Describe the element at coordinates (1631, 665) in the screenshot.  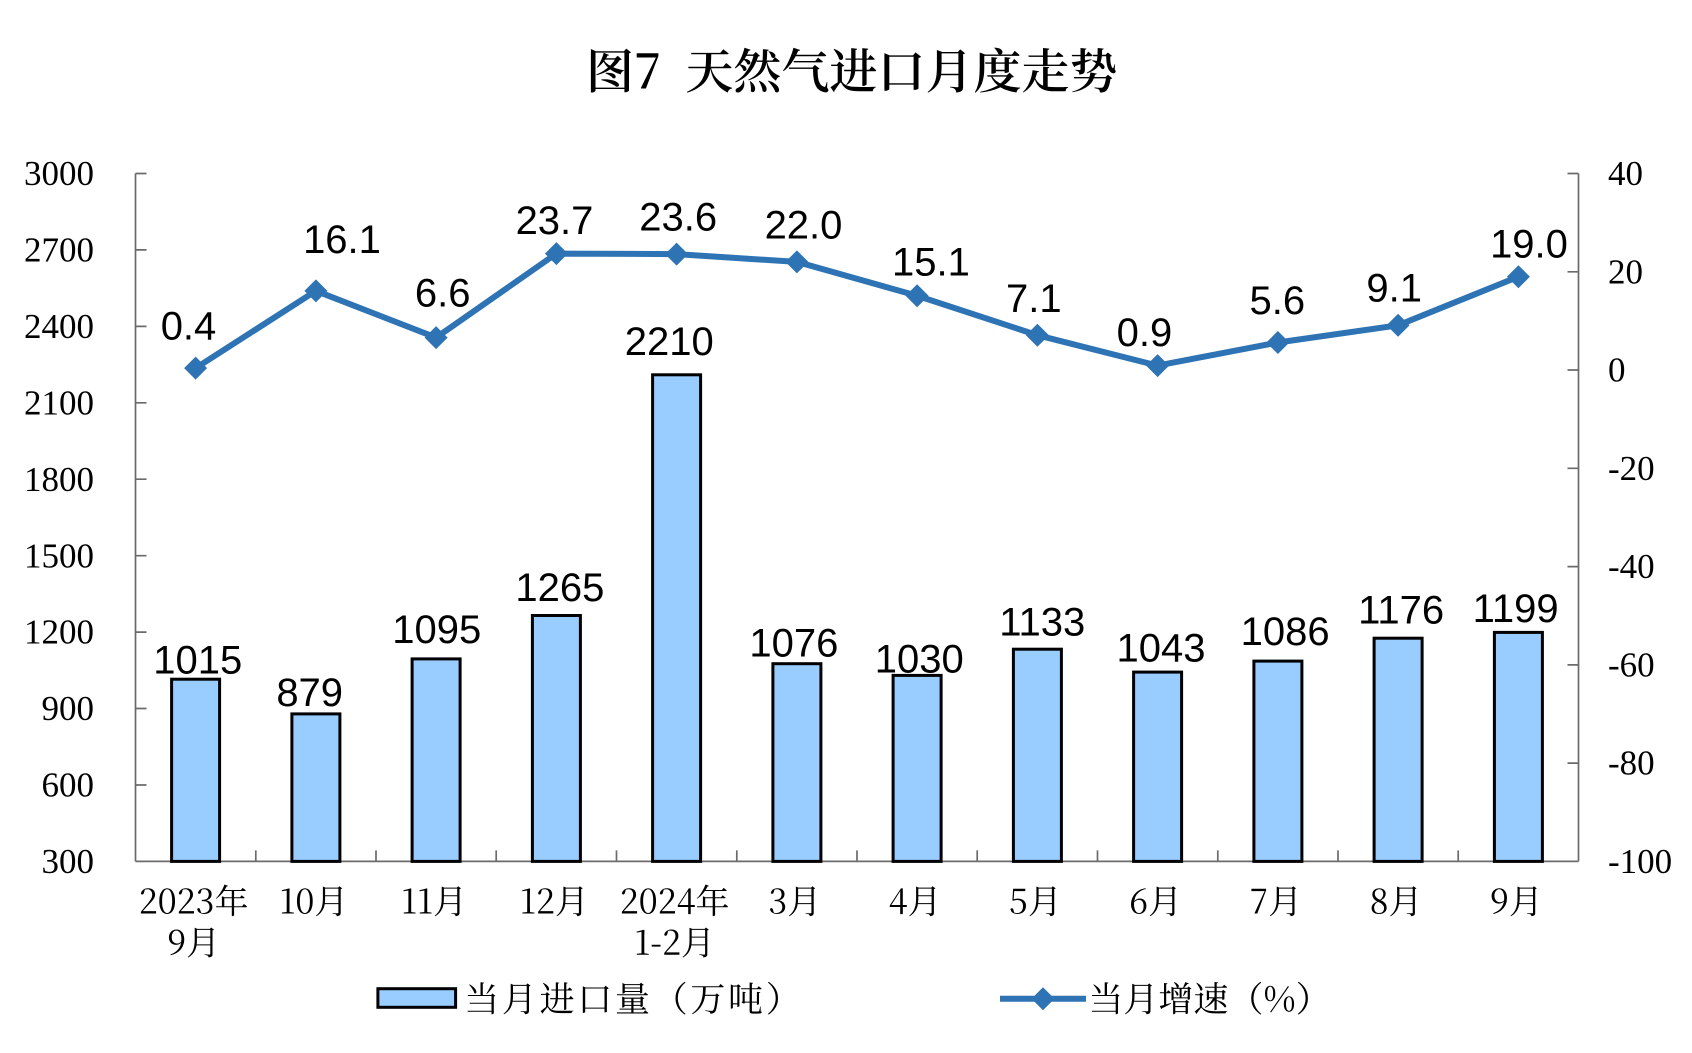
I see `svg-text: -60` at that location.